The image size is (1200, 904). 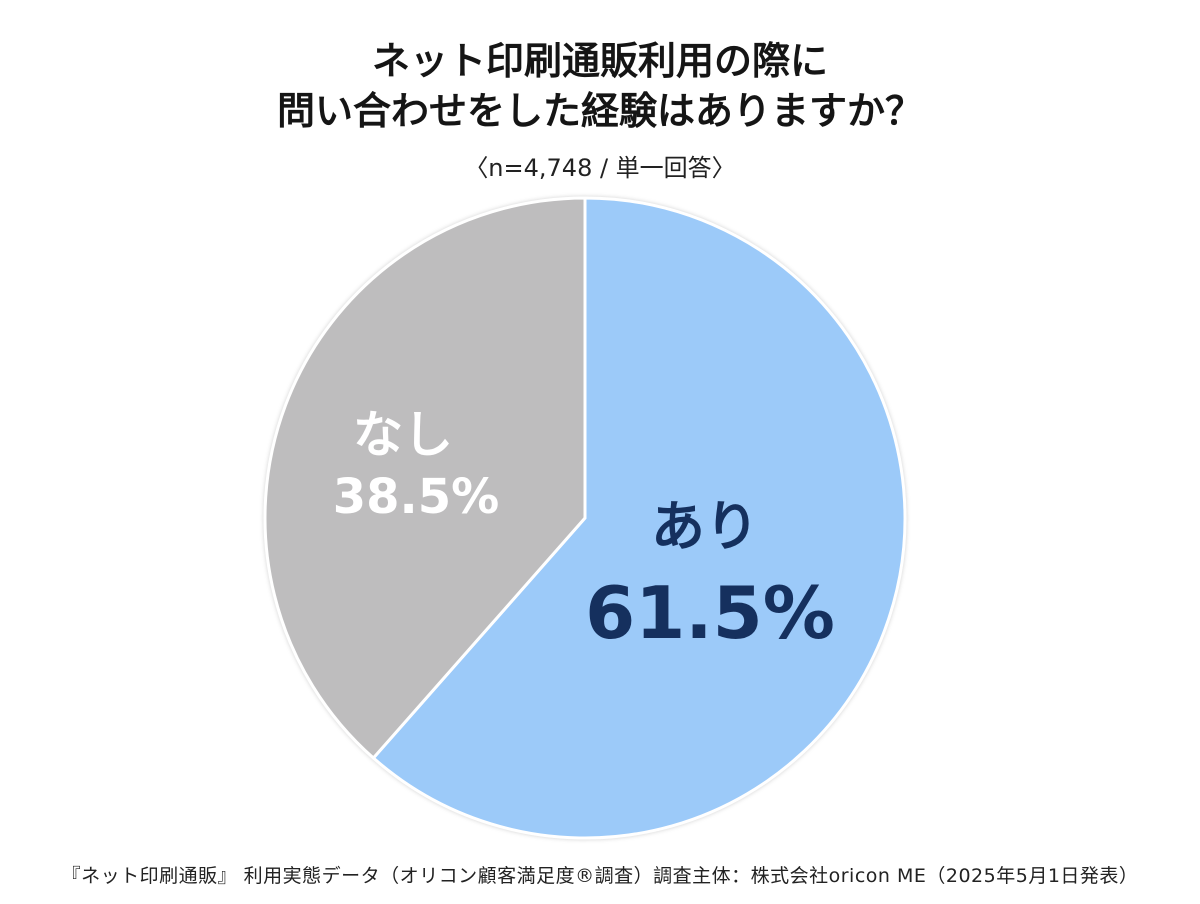 What do you see at coordinates (599, 111) in the screenshot?
I see `chart-title-line-2: 問い合わせをした経験はありますか？` at bounding box center [599, 111].